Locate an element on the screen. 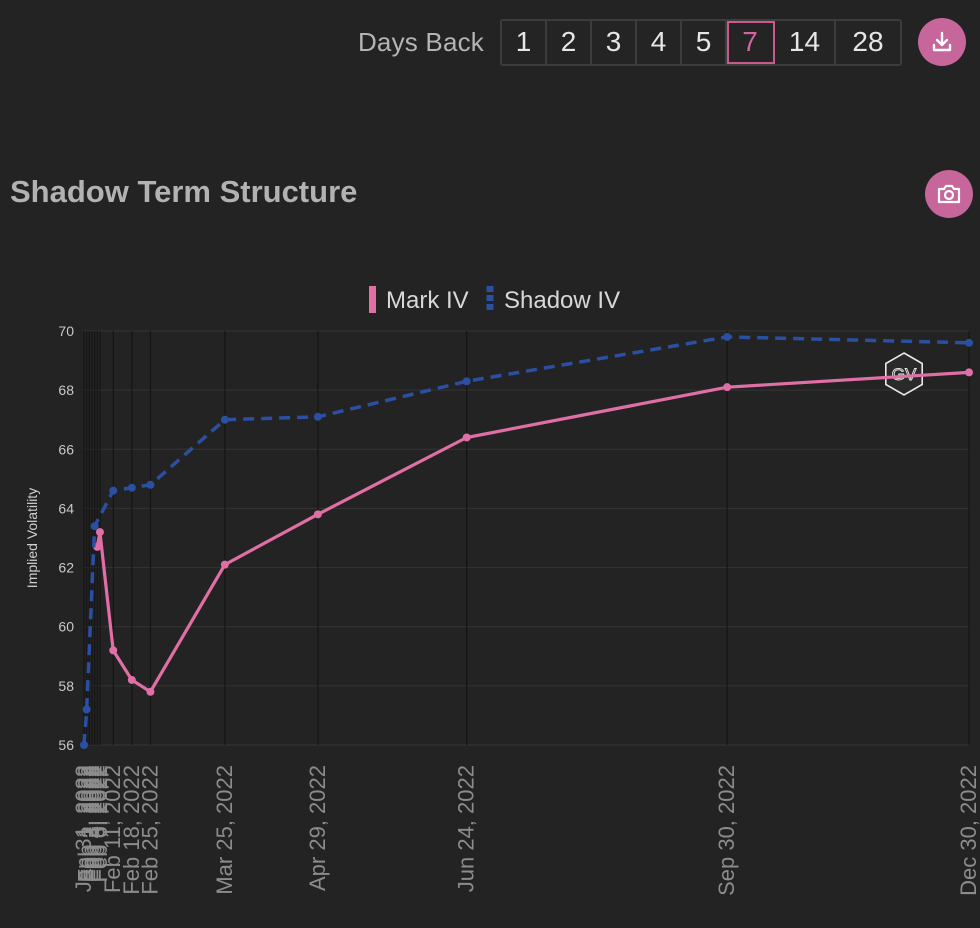  x-tick-label: Feb 11, 2022 is located at coordinates (112, 829).